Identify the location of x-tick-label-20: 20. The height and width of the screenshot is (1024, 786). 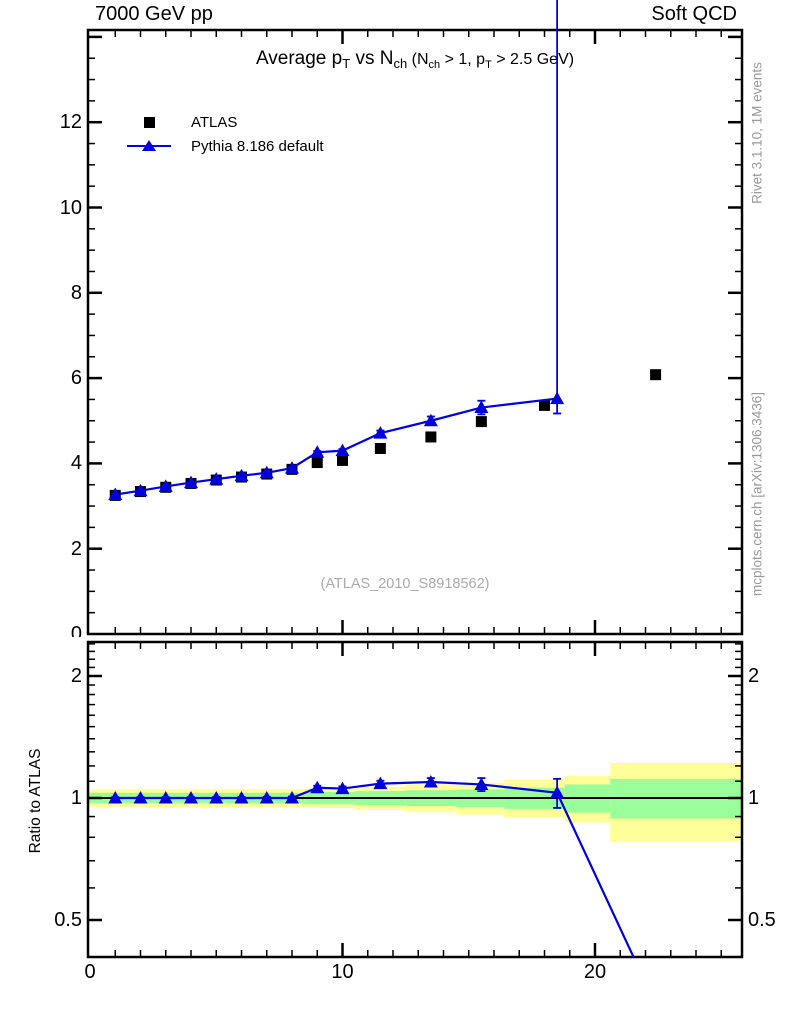
(595, 972).